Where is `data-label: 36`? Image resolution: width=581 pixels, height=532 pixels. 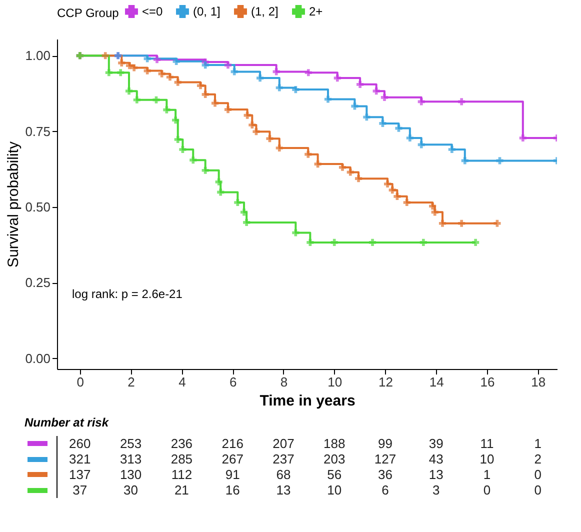
data-label: 36 is located at coordinates (385, 474).